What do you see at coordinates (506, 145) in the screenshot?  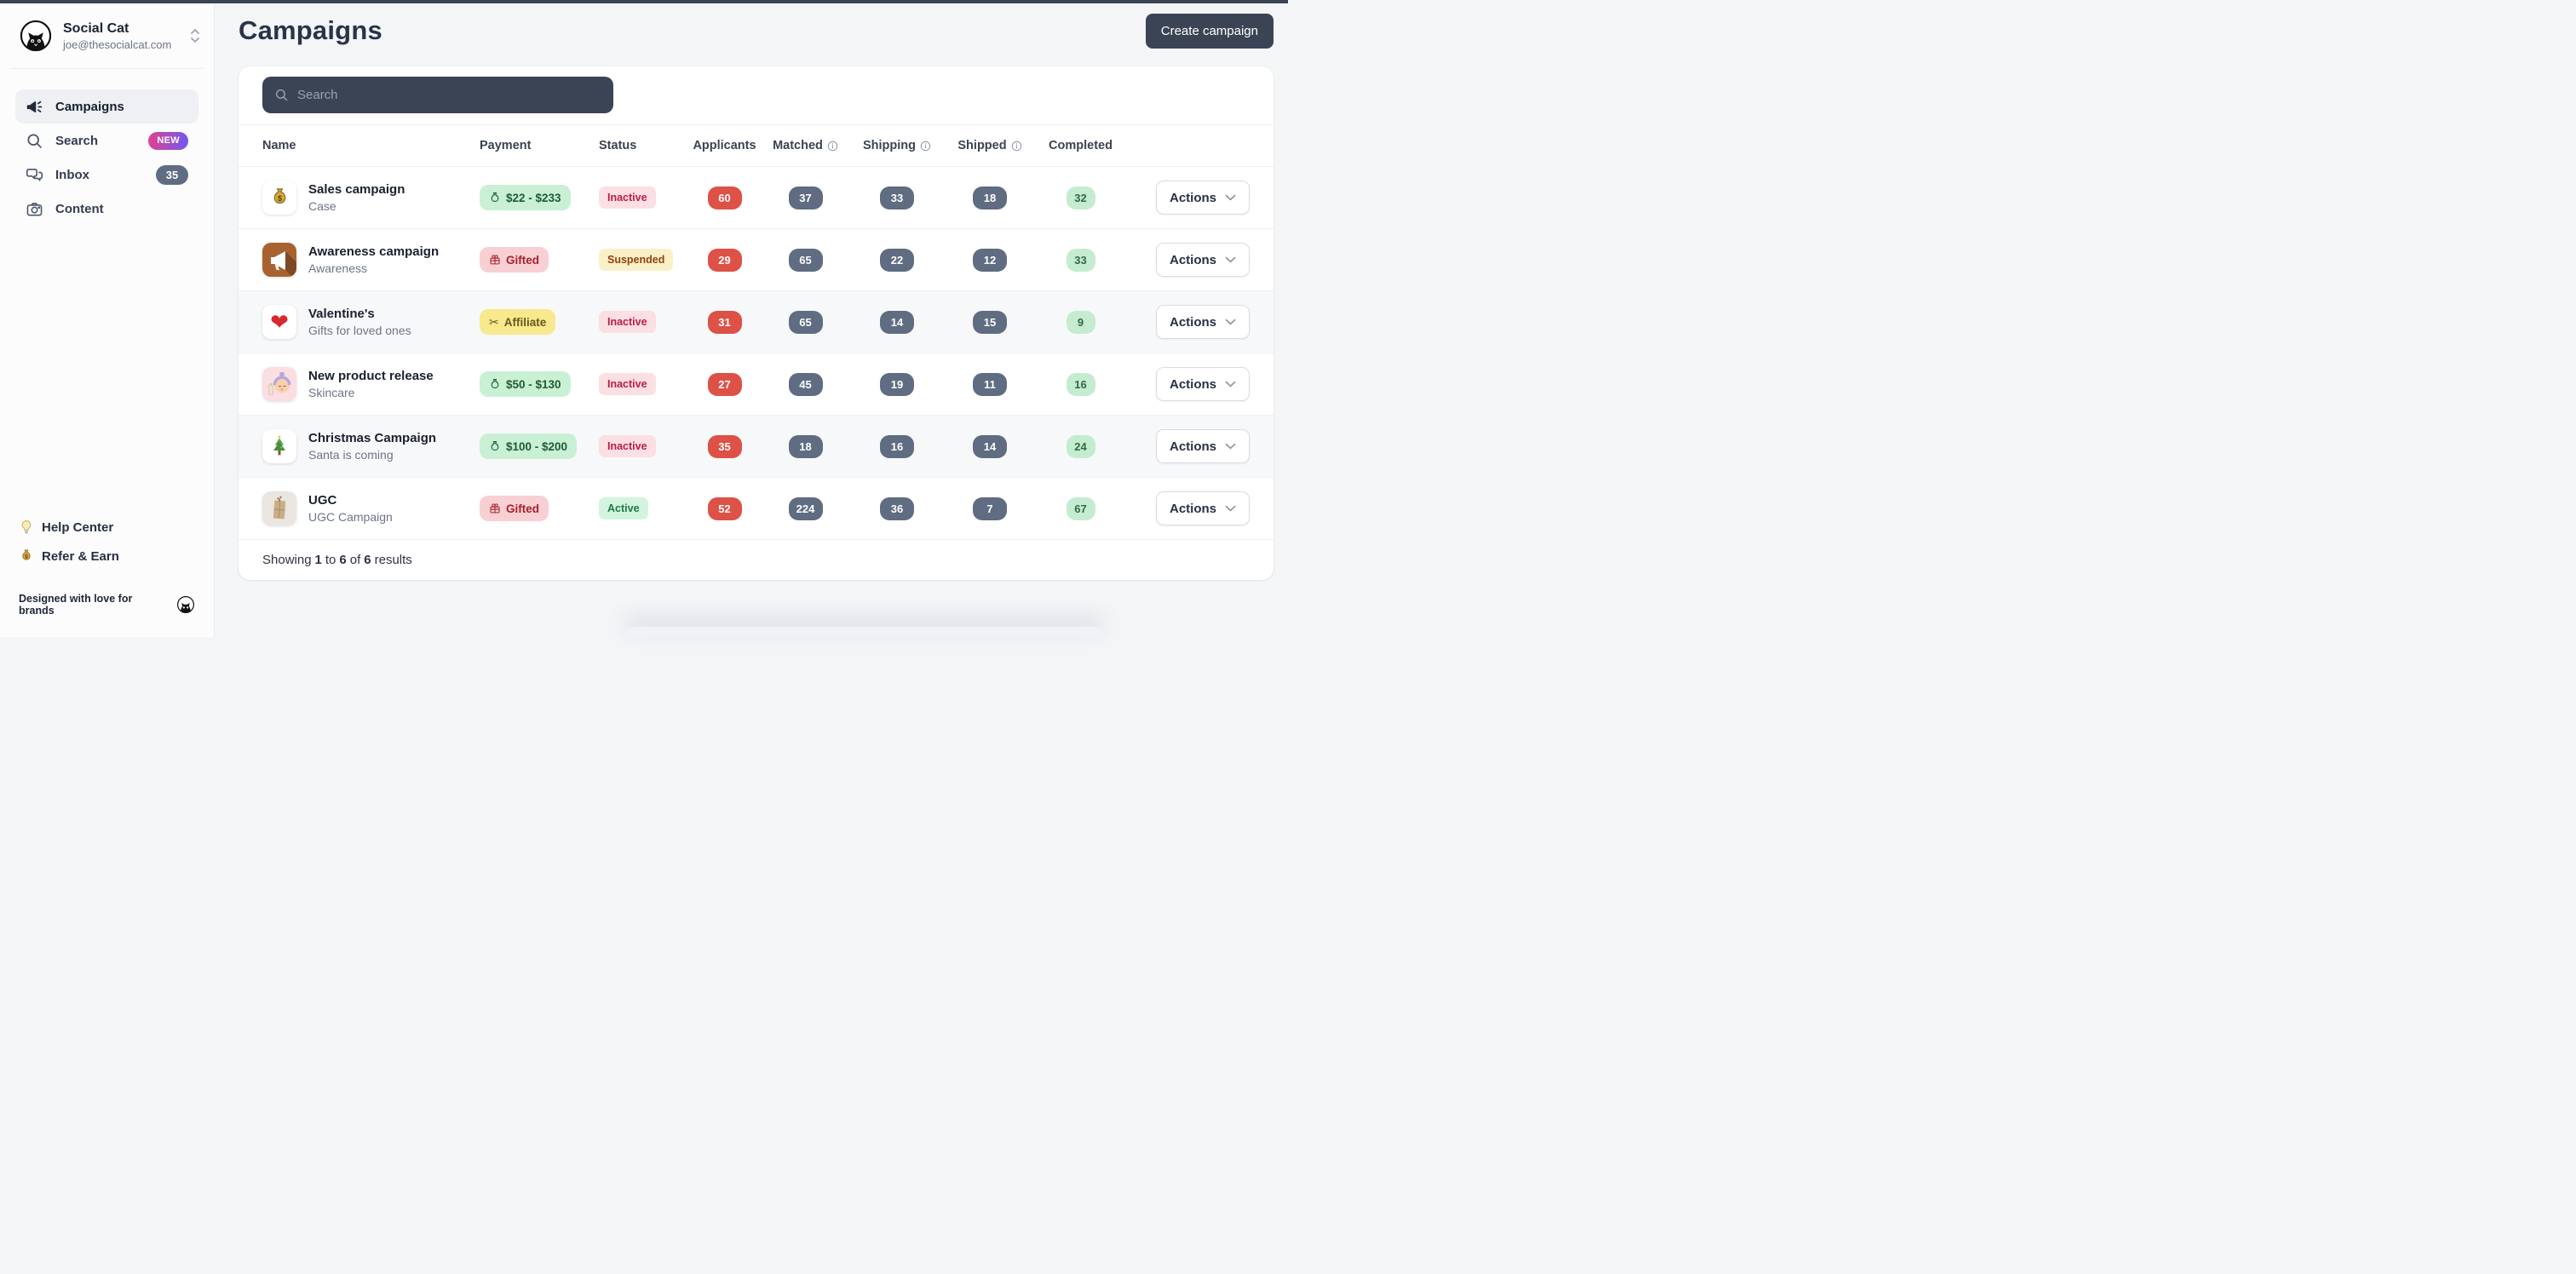 I see `column-header-payment: Payment` at bounding box center [506, 145].